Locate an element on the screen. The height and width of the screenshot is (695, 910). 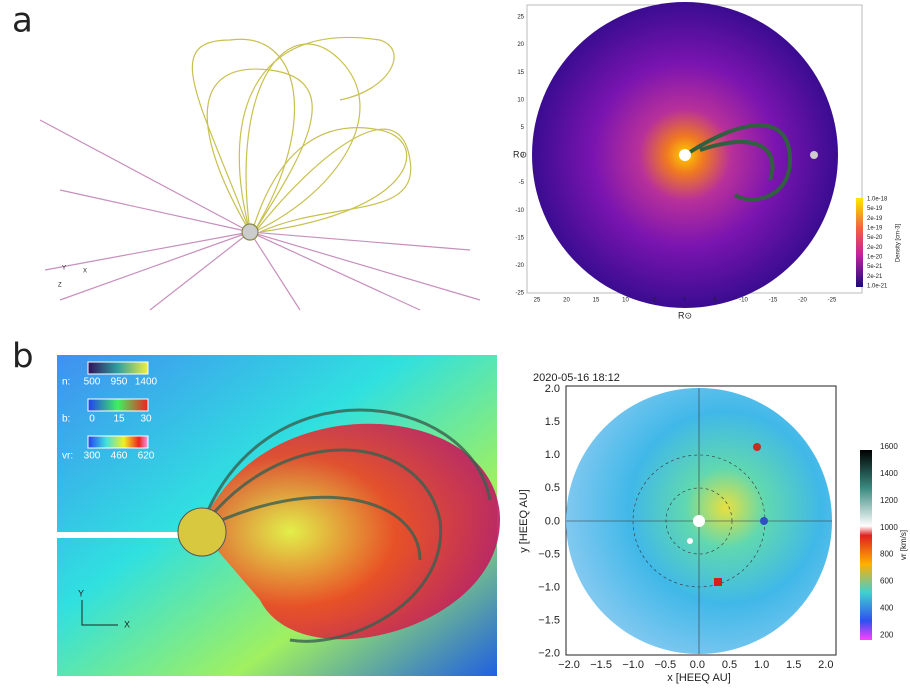
y-axis-label: R⊙ is located at coordinates (520, 154).